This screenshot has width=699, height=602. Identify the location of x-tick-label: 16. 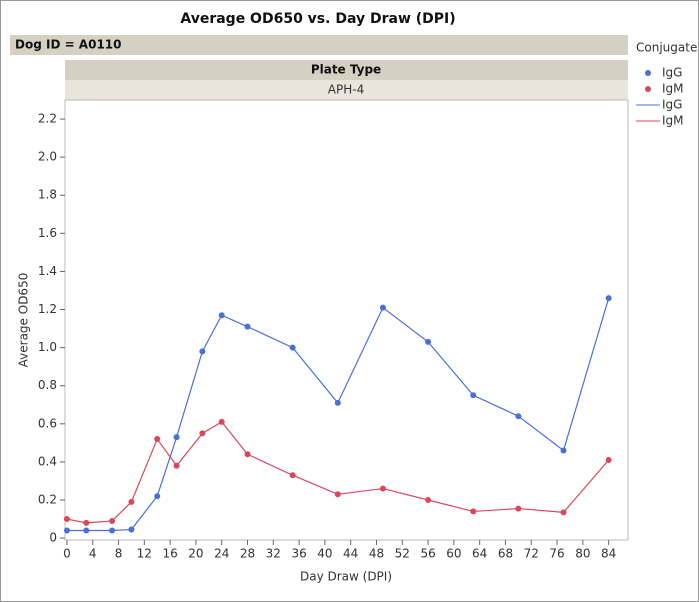
(169, 554).